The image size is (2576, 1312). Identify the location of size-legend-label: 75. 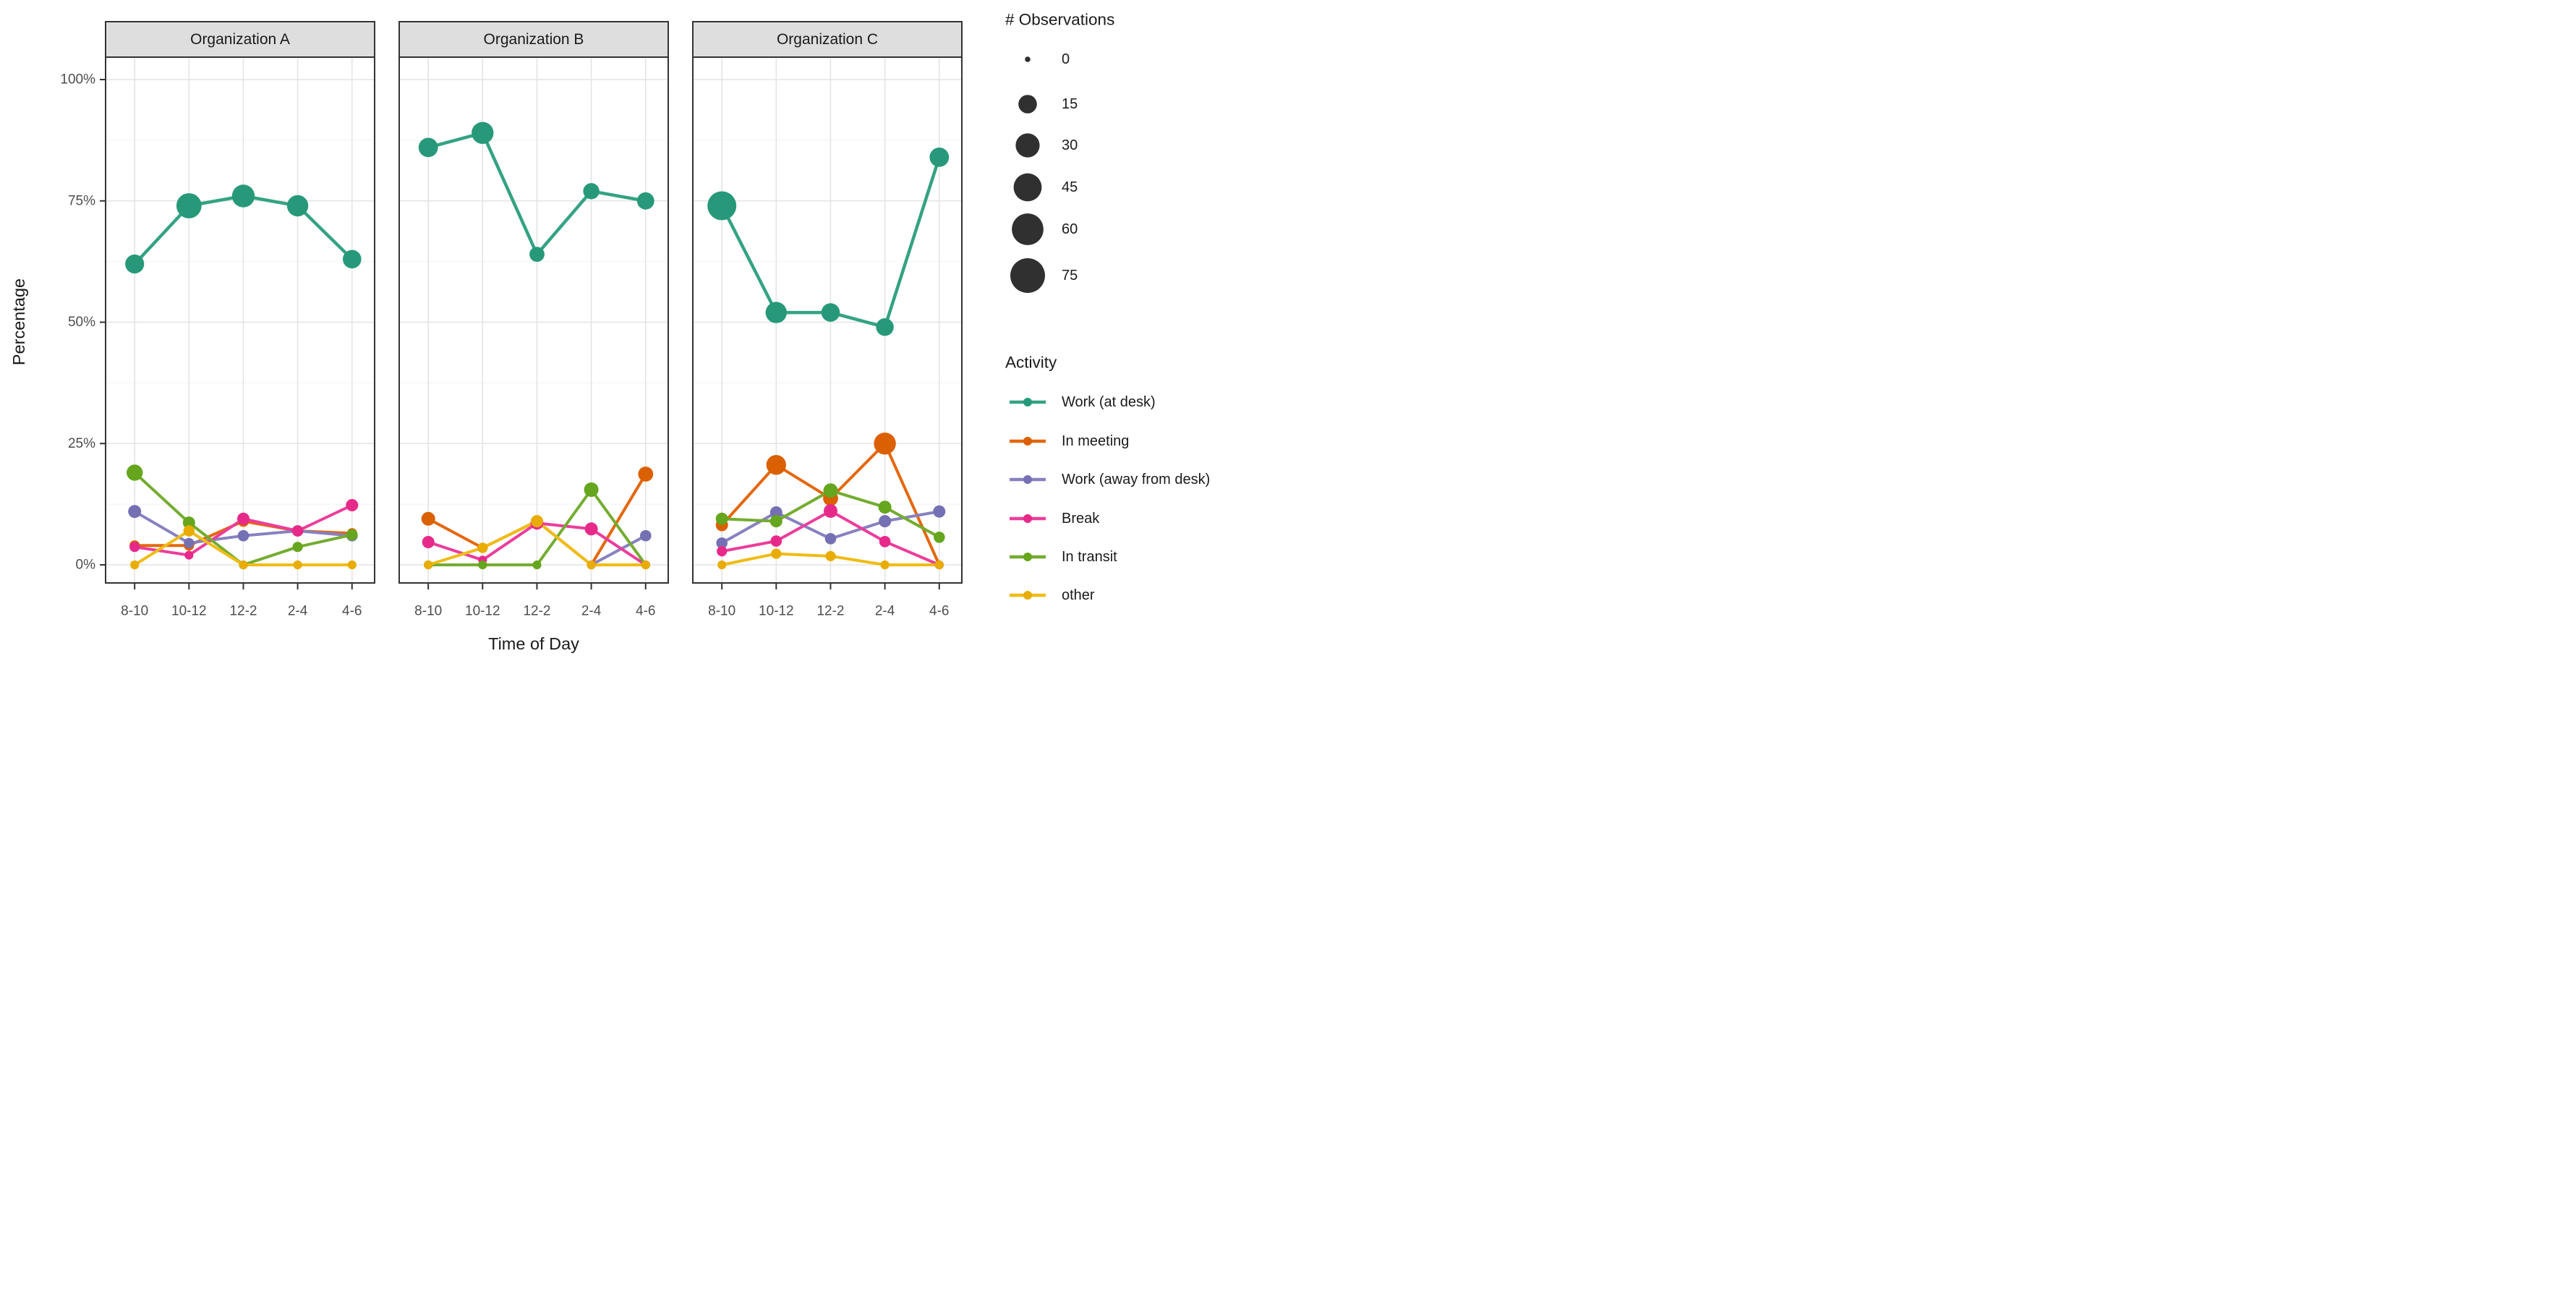
(1070, 276).